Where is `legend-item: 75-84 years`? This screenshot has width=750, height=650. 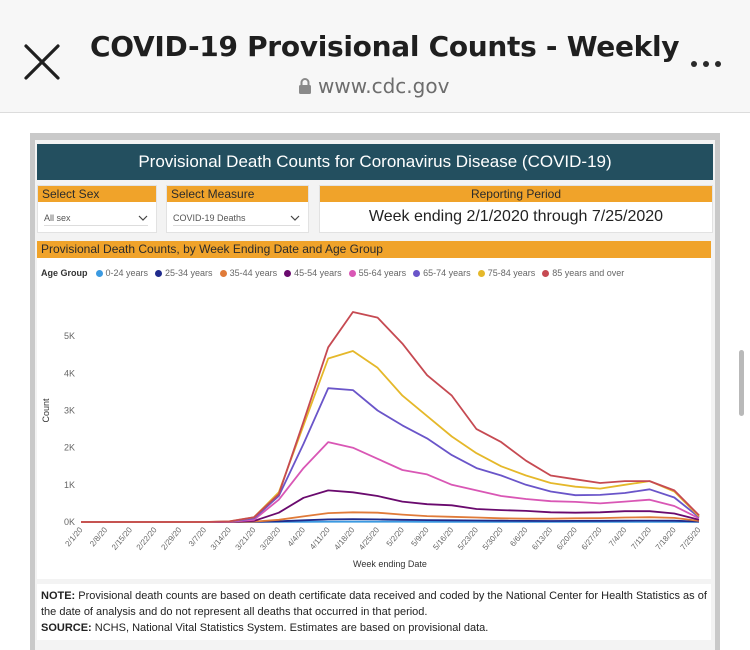 legend-item: 75-84 years is located at coordinates (506, 273).